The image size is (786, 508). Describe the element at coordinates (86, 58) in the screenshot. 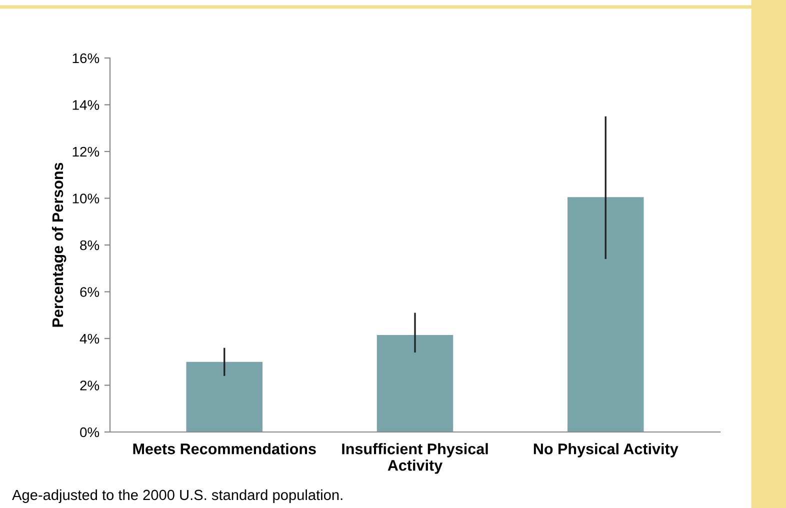

I see `y-tick-label: 16%` at that location.